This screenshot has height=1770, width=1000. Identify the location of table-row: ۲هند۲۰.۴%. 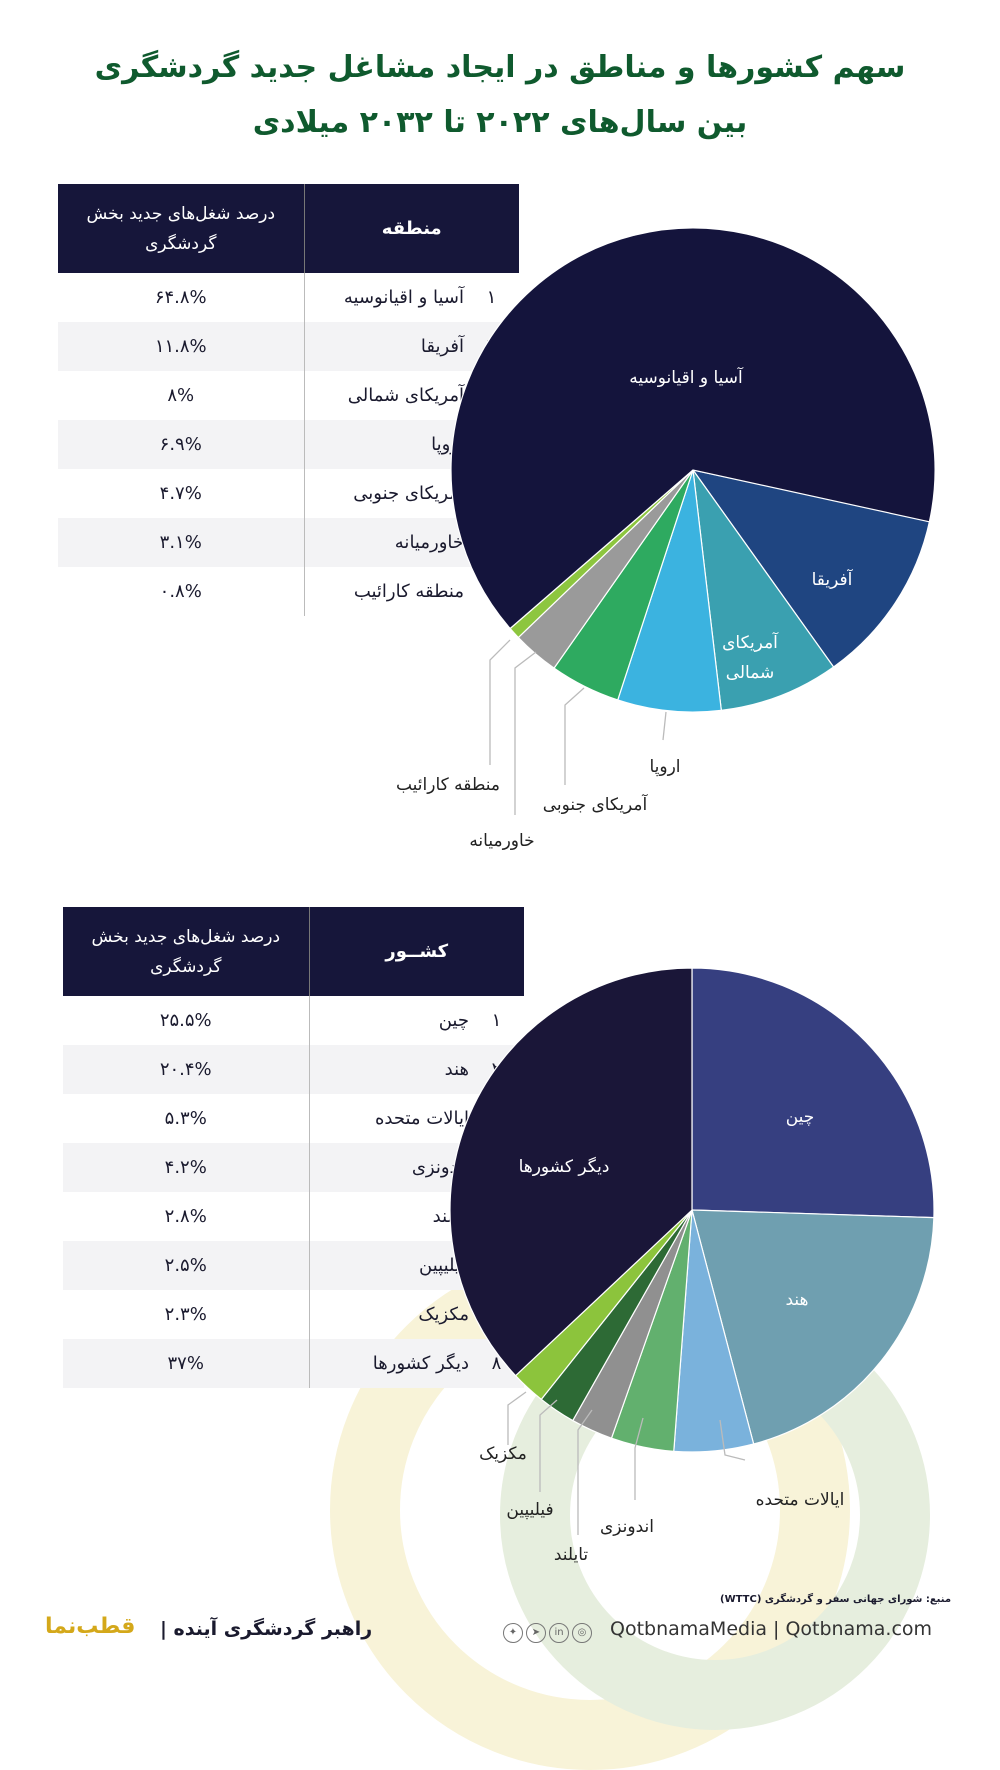
(293, 1069).